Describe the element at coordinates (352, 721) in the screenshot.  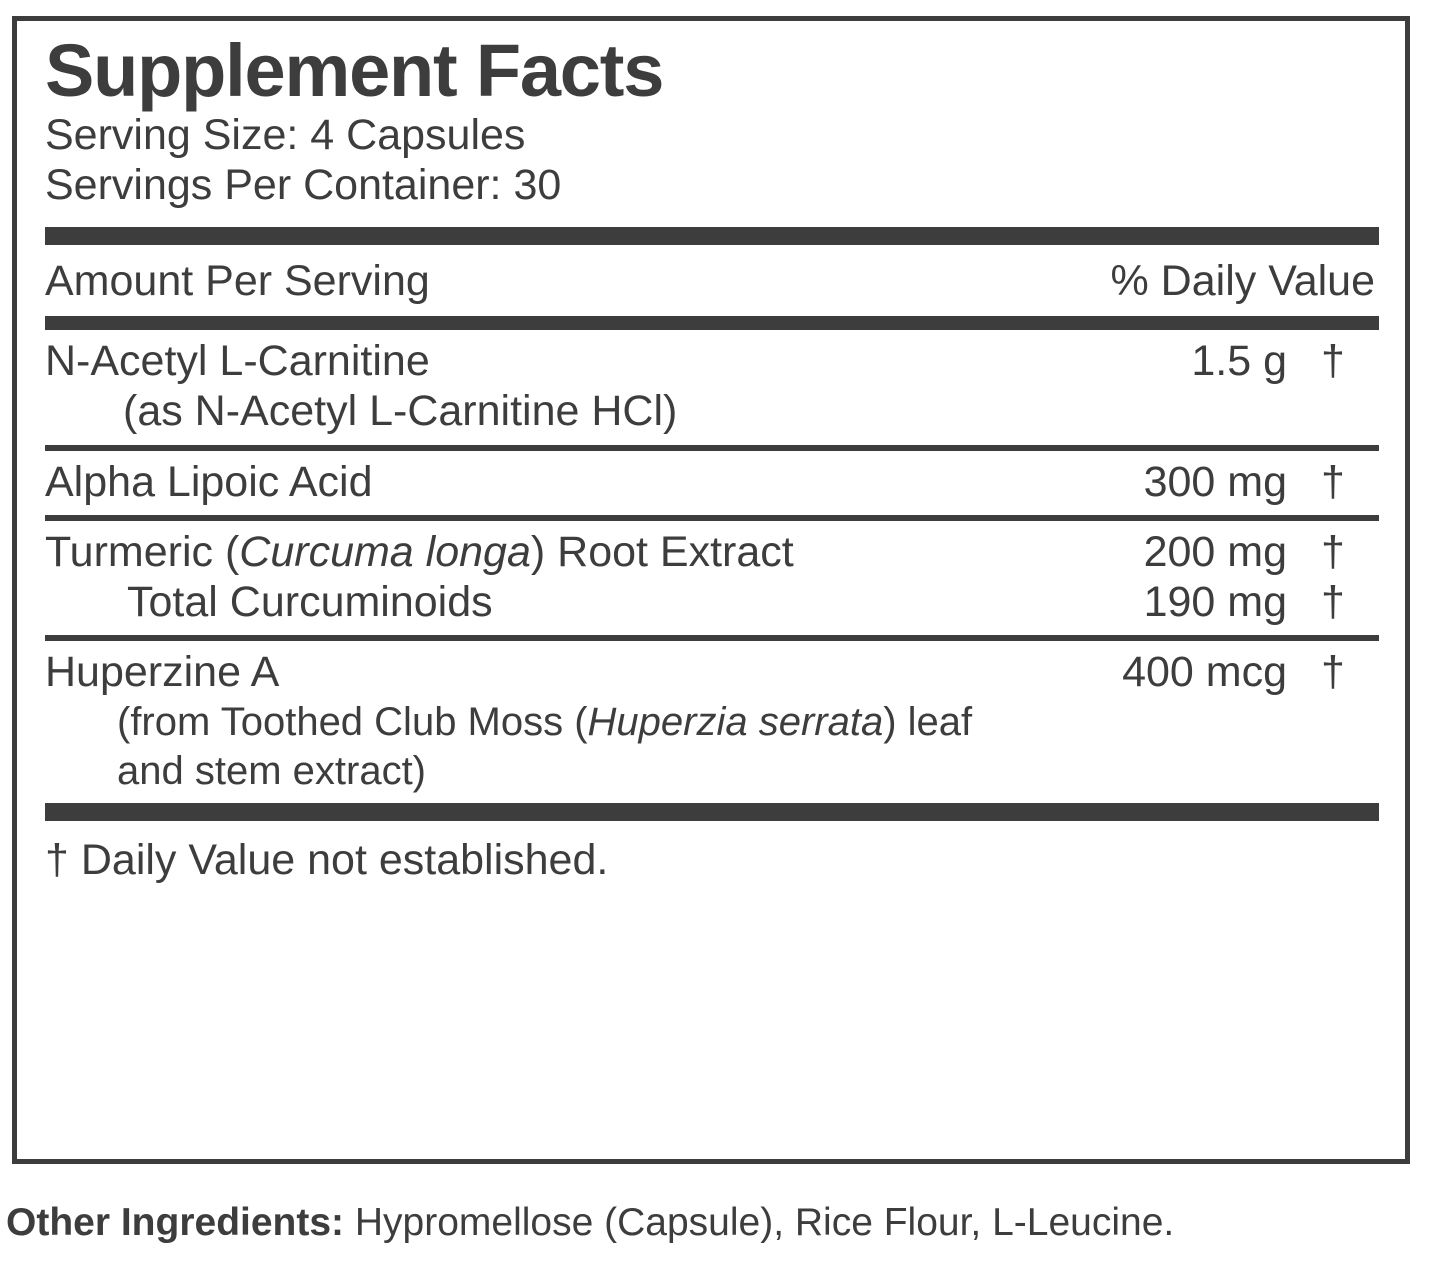
I see `note-pre: (from Toothed Club Moss (` at that location.